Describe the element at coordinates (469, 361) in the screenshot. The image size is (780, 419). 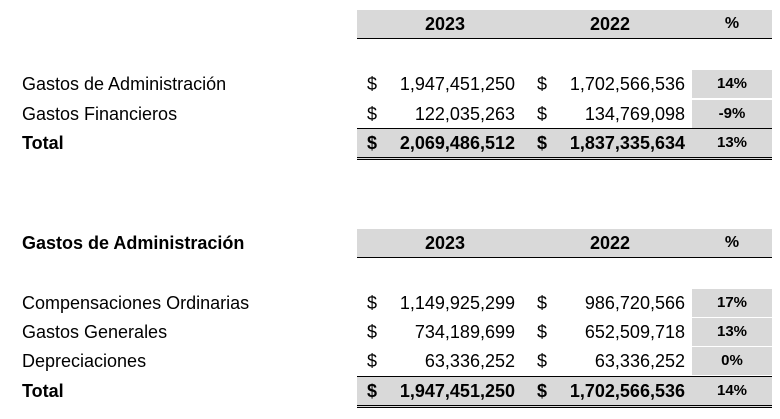
I see `value-2023: 63,336,252` at that location.